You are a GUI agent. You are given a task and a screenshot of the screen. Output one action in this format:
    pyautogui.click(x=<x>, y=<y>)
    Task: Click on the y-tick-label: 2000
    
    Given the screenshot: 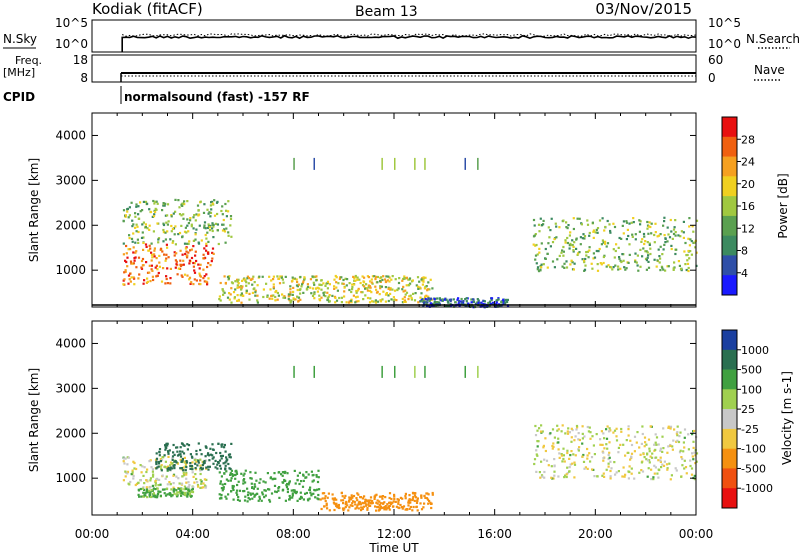 What is the action you would take?
    pyautogui.click(x=70, y=433)
    